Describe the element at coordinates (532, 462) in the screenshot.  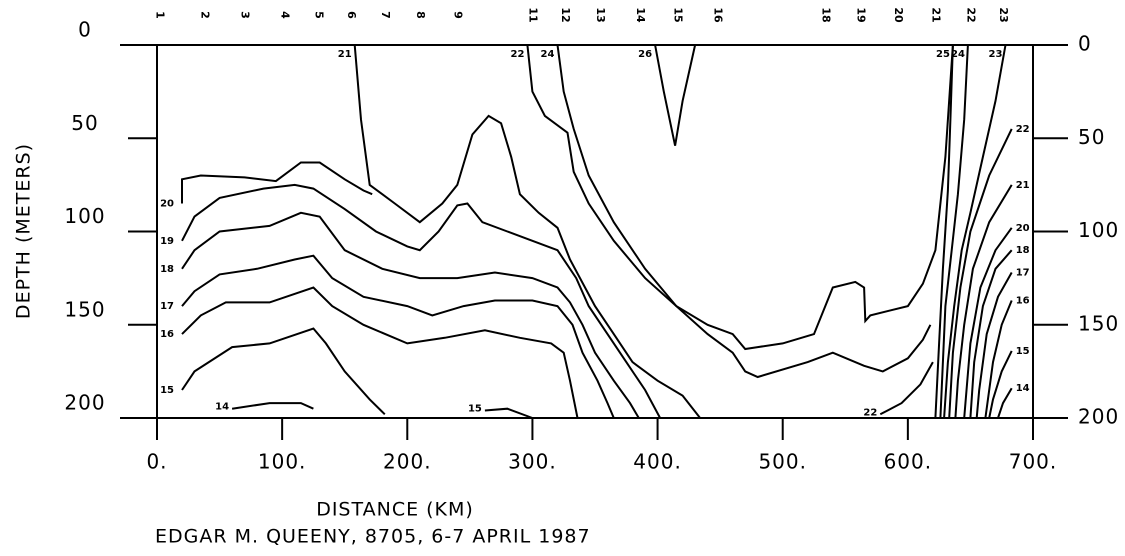
I see `x-tick-label: 300.` at that location.